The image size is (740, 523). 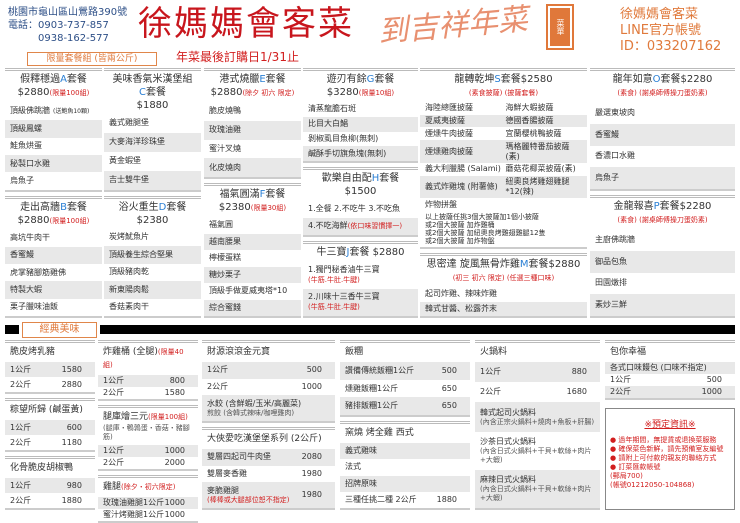 What do you see at coordinates (662, 156) in the screenshot?
I see `item-name: 香濃口水雞` at bounding box center [662, 156].